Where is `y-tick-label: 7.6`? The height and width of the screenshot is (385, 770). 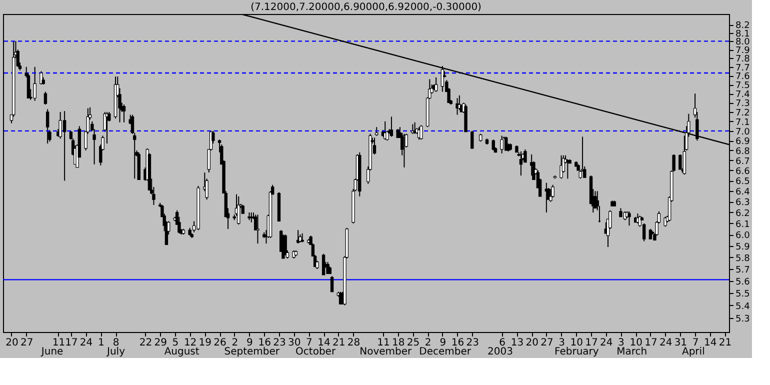
y-tick-label: 7.6 is located at coordinates (743, 77).